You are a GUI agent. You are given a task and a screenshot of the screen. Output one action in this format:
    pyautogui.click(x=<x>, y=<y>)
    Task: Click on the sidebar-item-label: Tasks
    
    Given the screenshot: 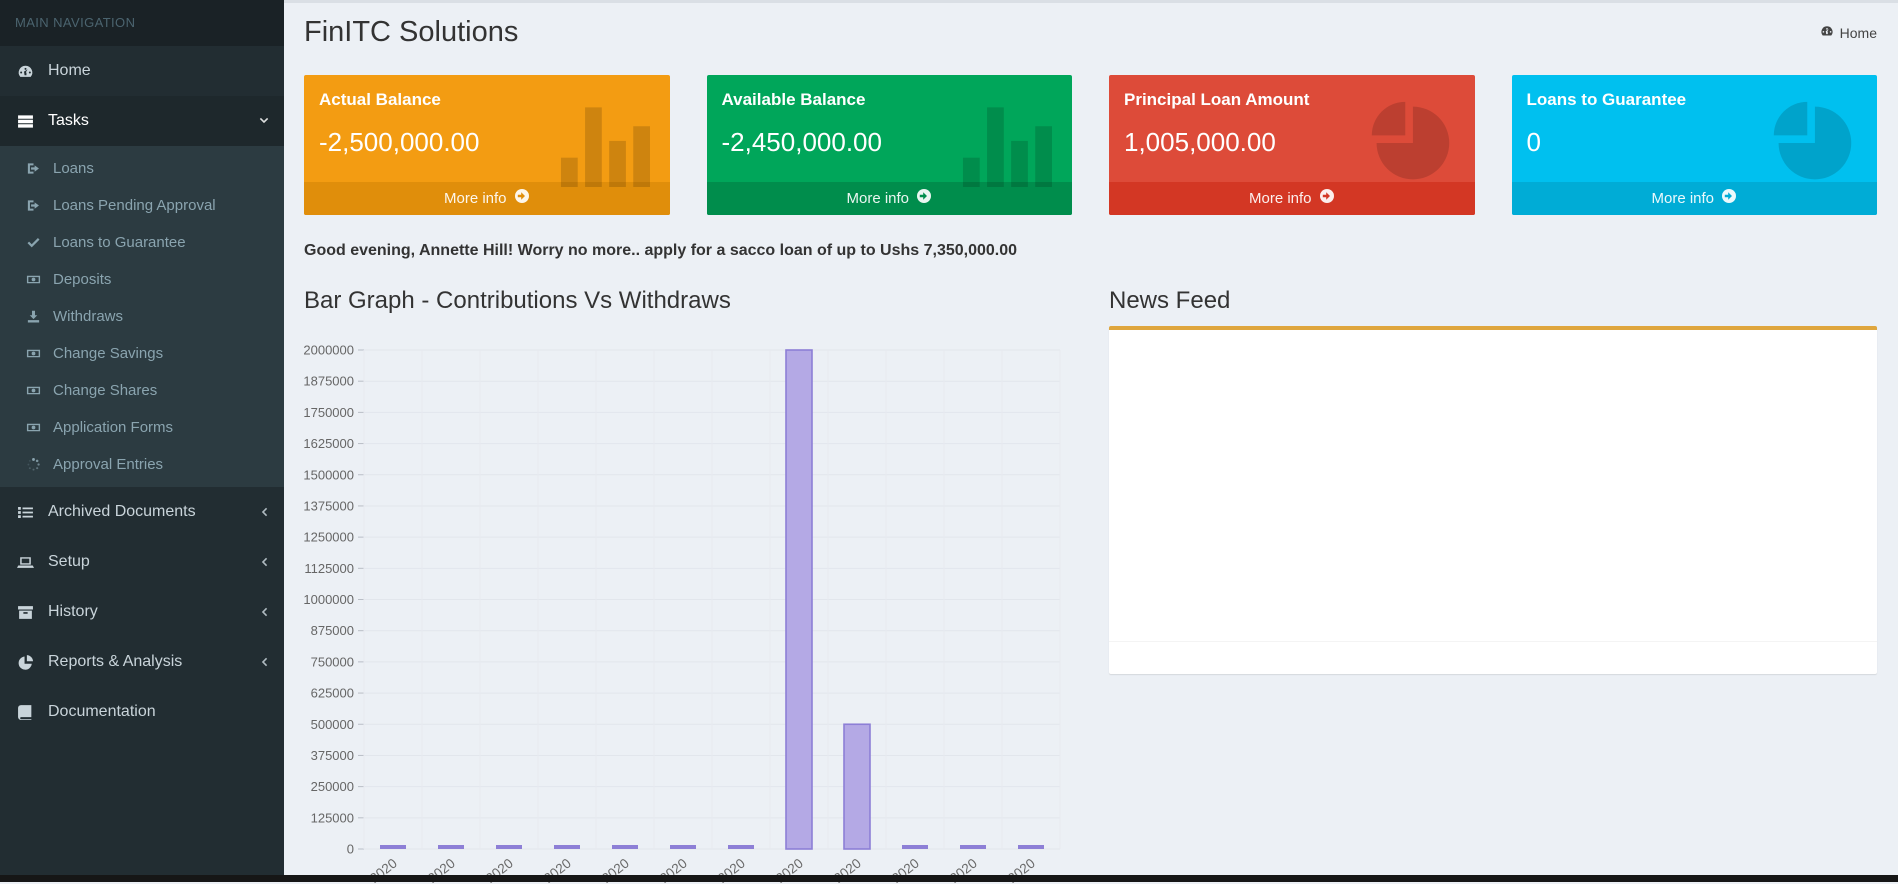 What is the action you would take?
    pyautogui.click(x=68, y=120)
    